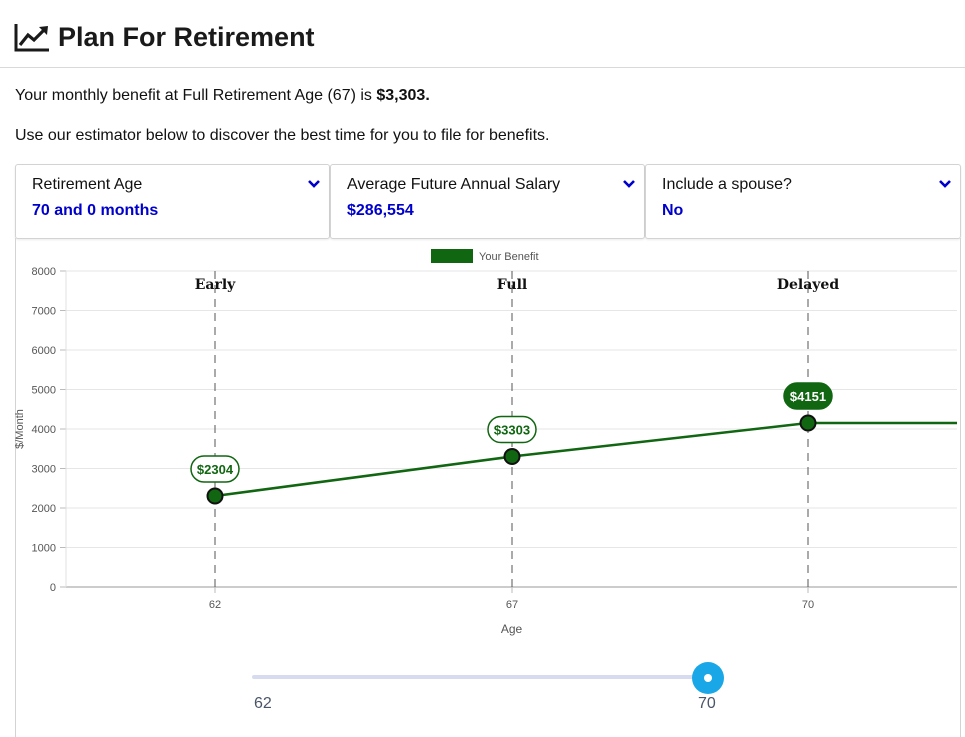  Describe the element at coordinates (186, 37) in the screenshot. I see `page-title: Plan For Retirement` at that location.